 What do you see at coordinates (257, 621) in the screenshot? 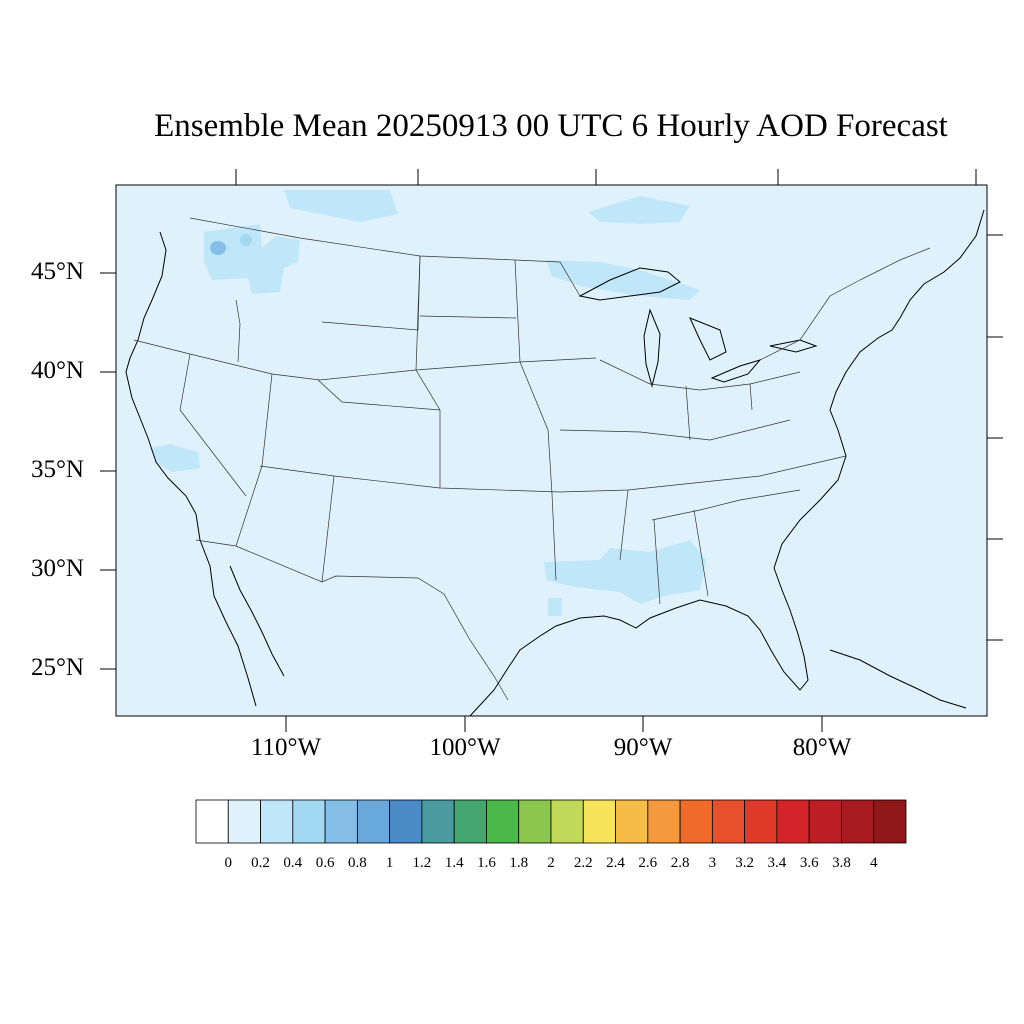
I see `gulf-of-california-coast` at bounding box center [257, 621].